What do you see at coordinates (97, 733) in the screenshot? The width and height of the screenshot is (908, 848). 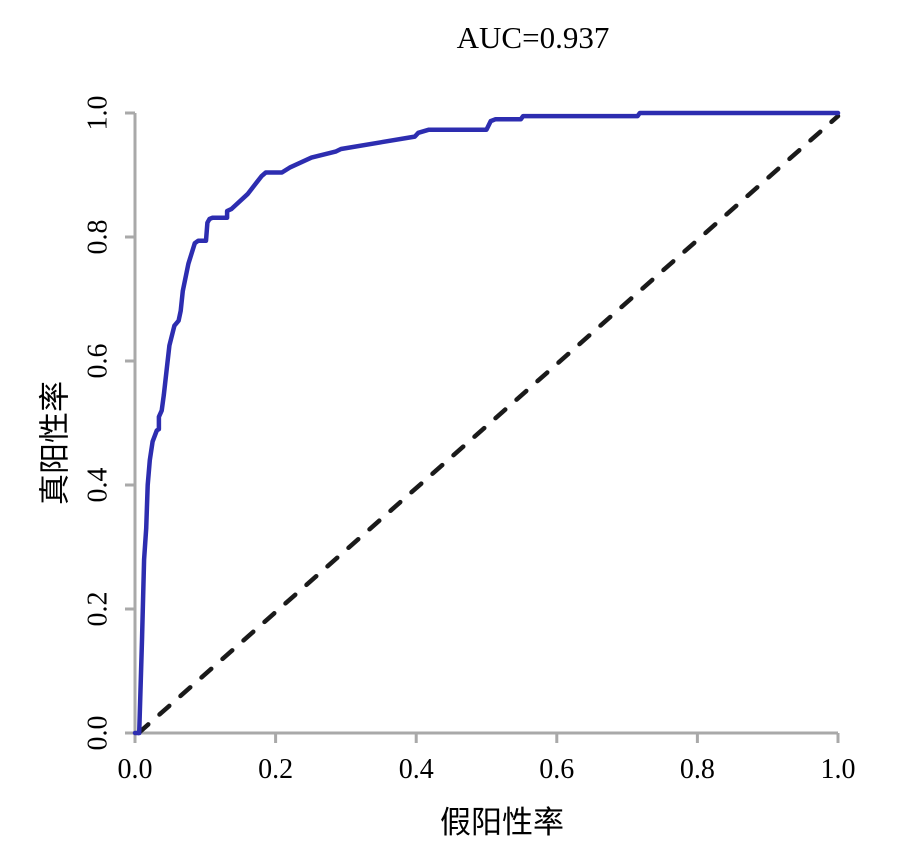 I see `y-tick-label: 0.0` at bounding box center [97, 733].